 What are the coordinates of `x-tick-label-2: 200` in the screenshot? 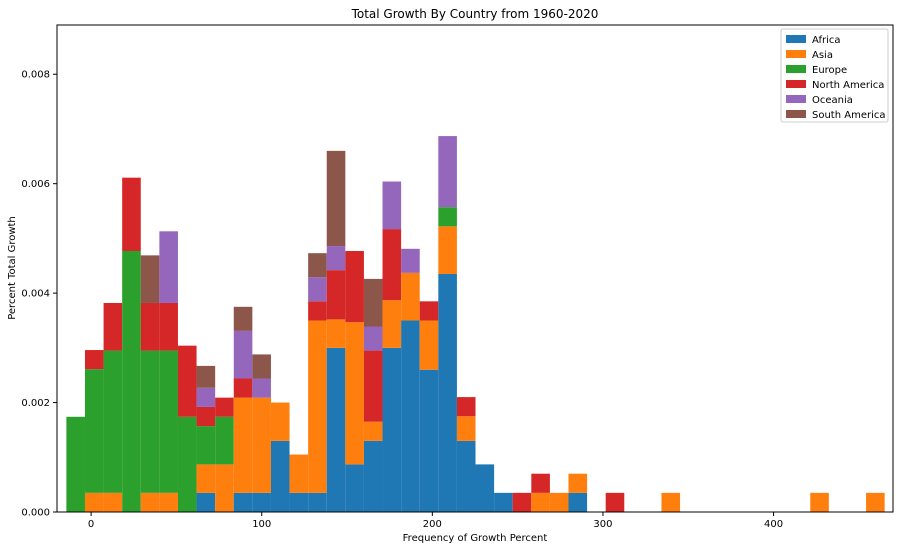 It's located at (432, 524).